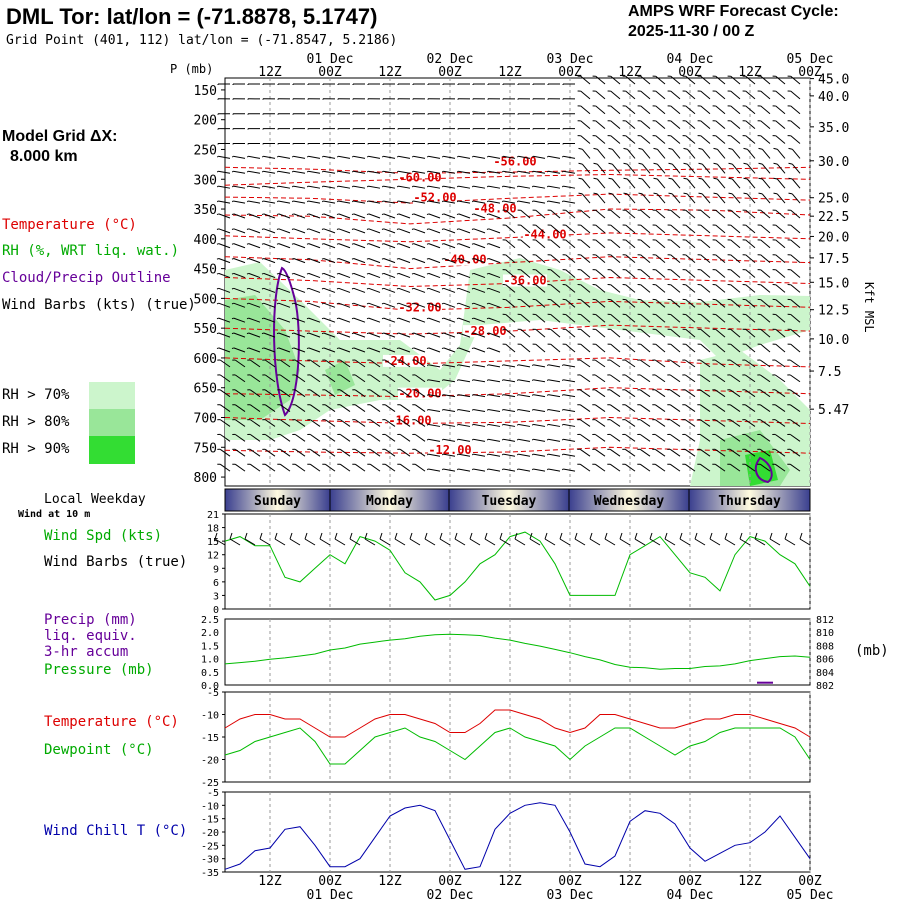  Describe the element at coordinates (210, 820) in the screenshot. I see `chill-tick-label: -15` at that location.